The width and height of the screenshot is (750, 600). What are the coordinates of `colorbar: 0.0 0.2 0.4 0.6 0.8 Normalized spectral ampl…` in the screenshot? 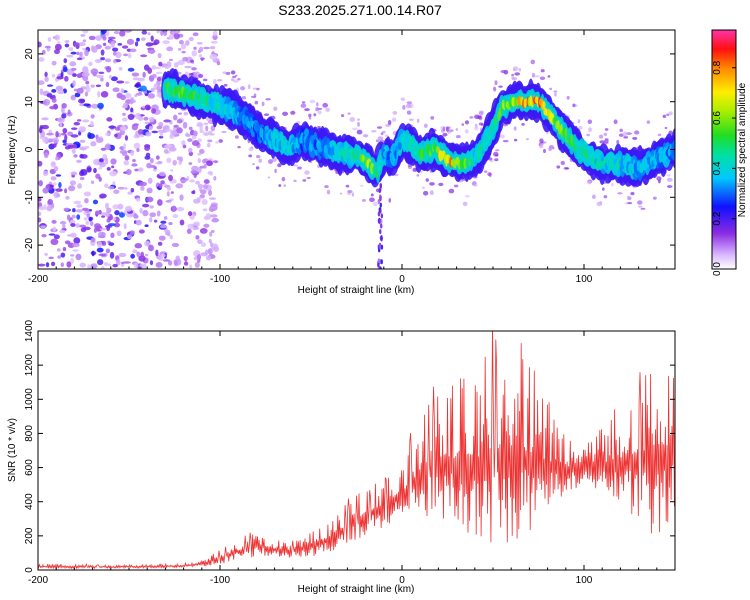 It's located at (729, 152).